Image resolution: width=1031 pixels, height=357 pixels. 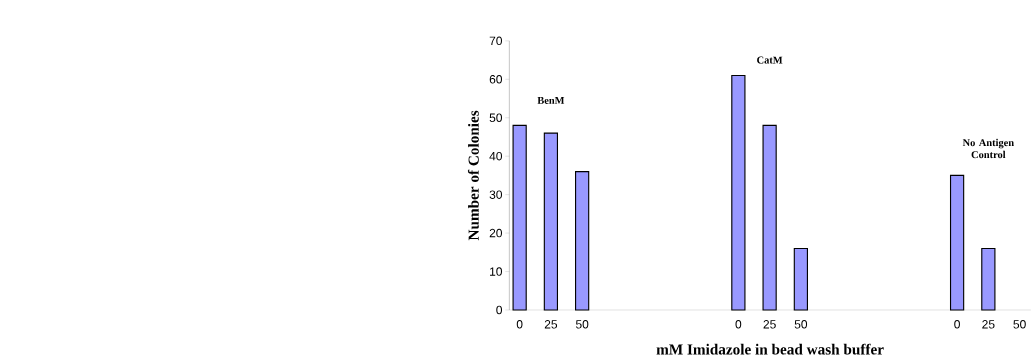 I want to click on annotation: BenM, so click(x=551, y=100).